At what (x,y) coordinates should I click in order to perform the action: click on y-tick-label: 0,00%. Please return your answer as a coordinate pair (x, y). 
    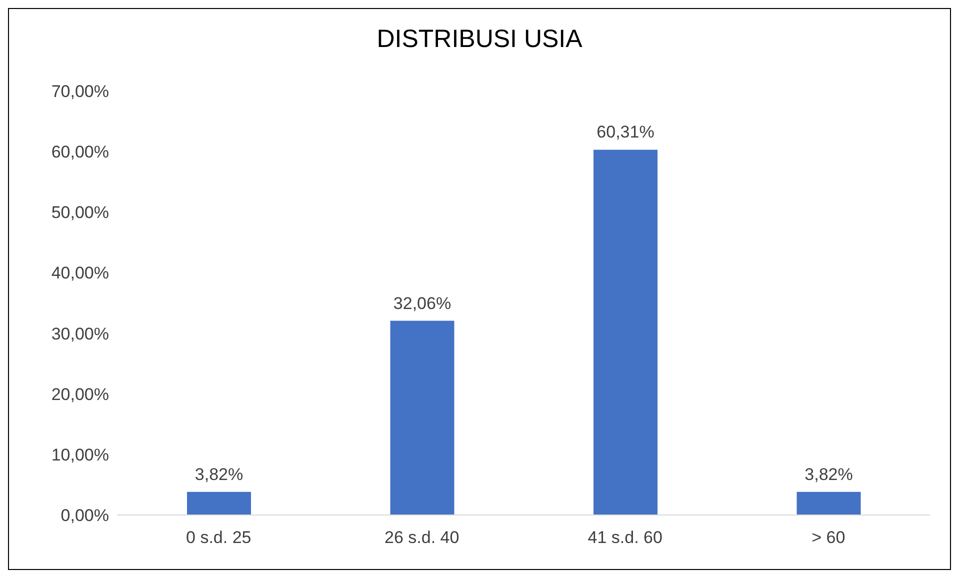
    Looking at the image, I should click on (84, 516).